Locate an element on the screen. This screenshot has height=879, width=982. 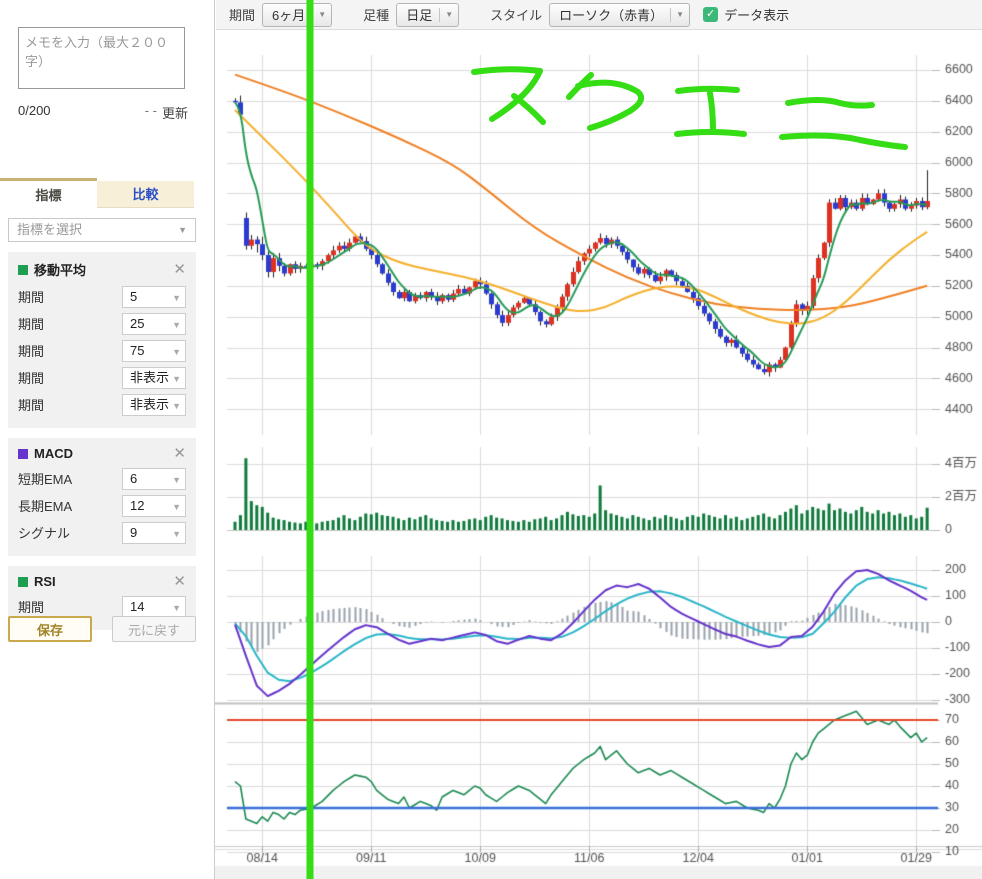
row-label: 短期EMA is located at coordinates (45, 479).